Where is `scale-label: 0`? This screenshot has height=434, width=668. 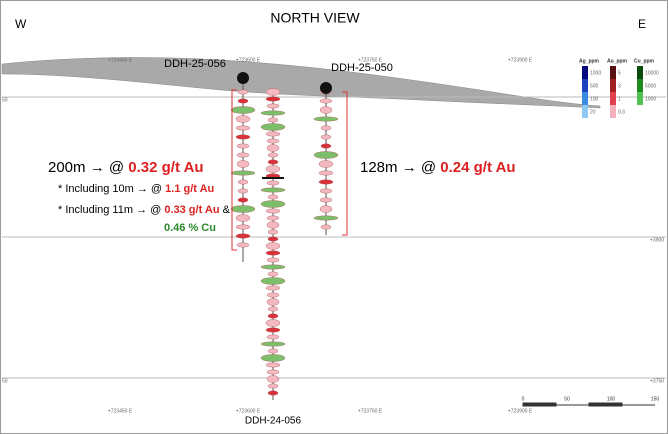 scale-label: 0 is located at coordinates (523, 399).